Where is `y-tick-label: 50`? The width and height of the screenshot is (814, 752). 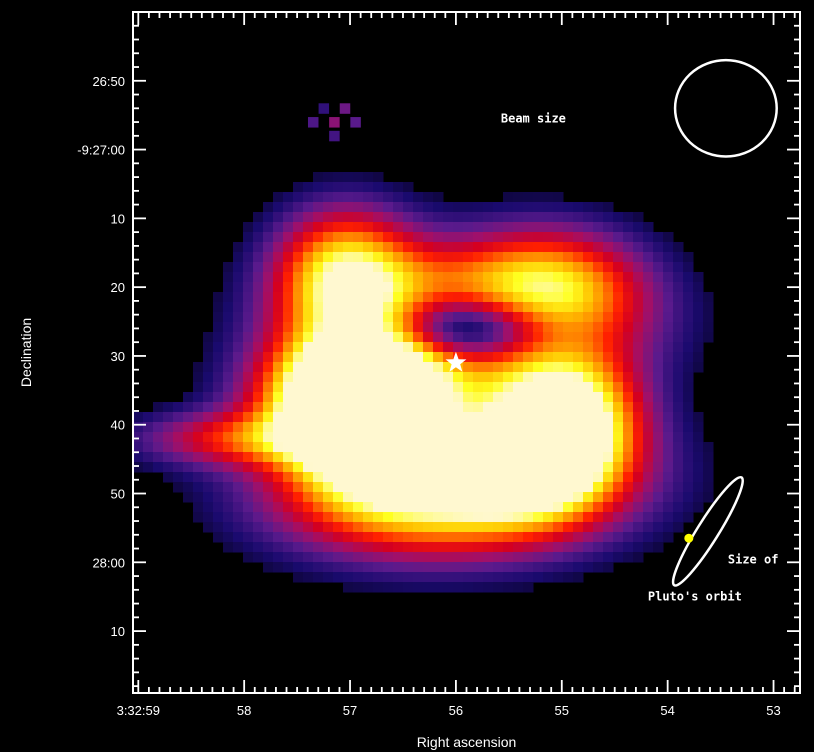
y-tick-label: 50 is located at coordinates (118, 494).